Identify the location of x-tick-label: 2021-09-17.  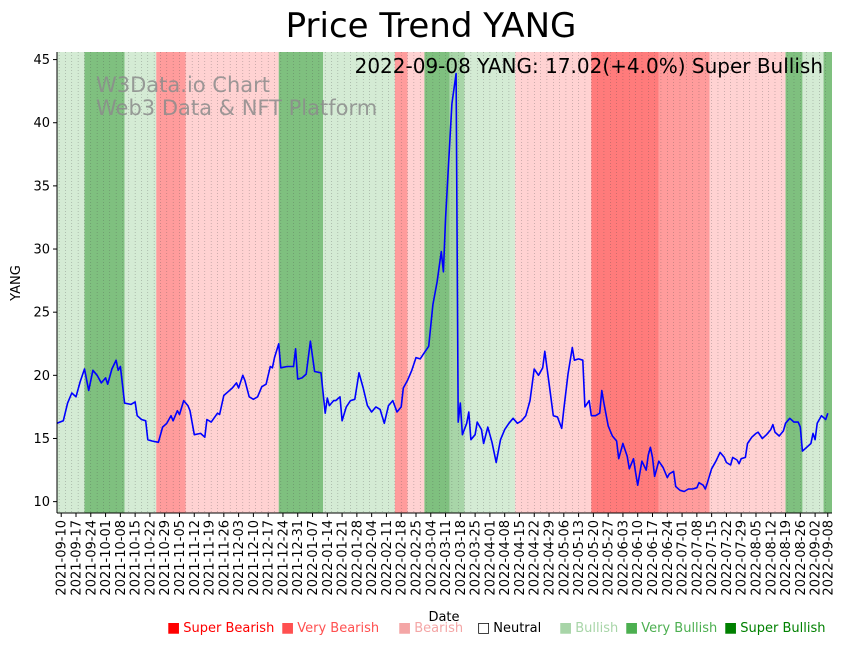
(77, 558).